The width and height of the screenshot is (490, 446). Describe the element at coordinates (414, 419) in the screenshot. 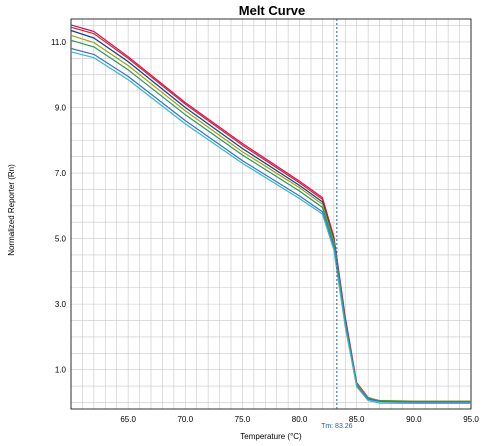

I see `x-tick-label: 90.0` at that location.